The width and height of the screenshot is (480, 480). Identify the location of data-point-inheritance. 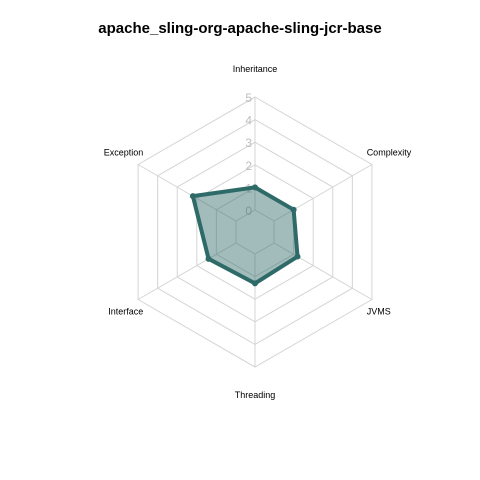
(255, 187).